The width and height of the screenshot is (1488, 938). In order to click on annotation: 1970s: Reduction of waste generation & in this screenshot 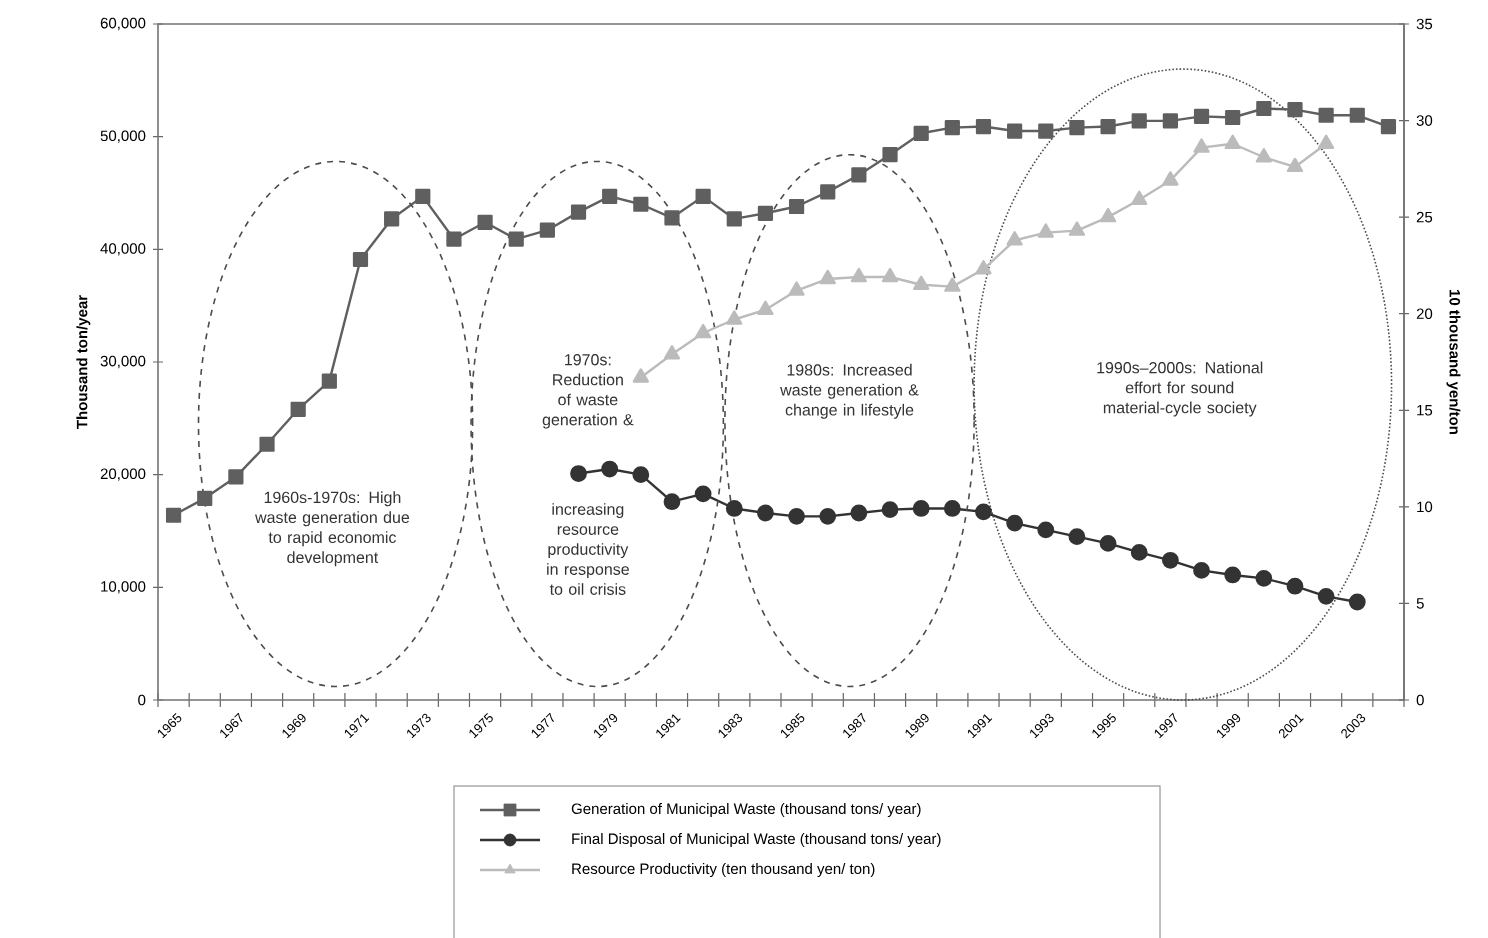, I will do `click(588, 391)`.